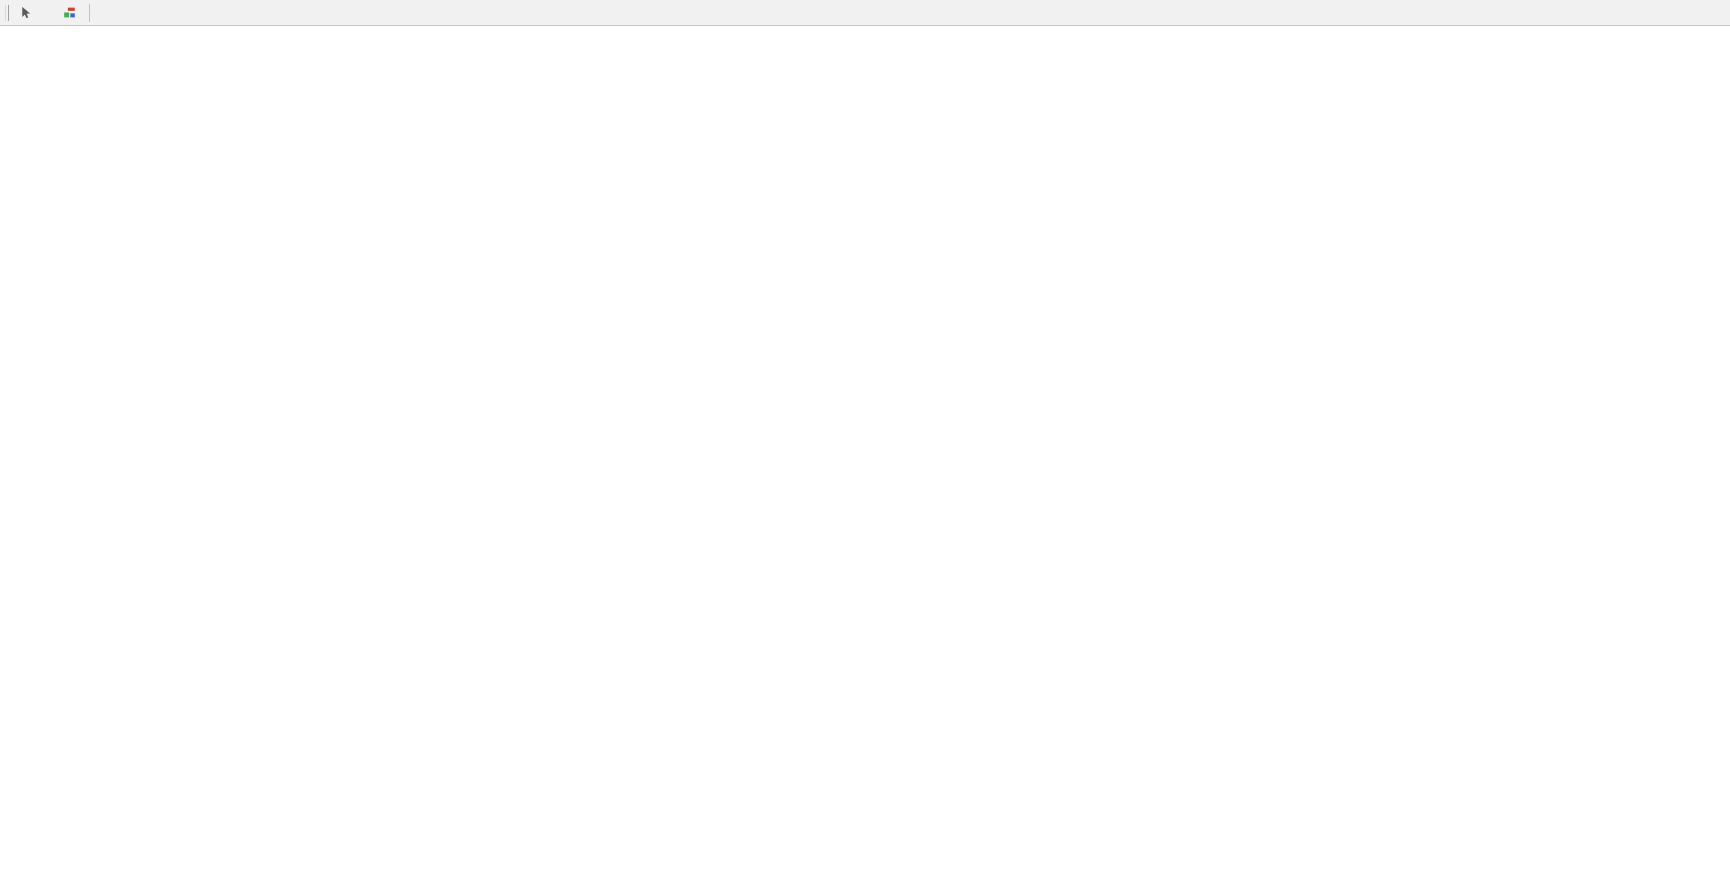  What do you see at coordinates (7, 12) in the screenshot?
I see `toolbar-grip` at bounding box center [7, 12].